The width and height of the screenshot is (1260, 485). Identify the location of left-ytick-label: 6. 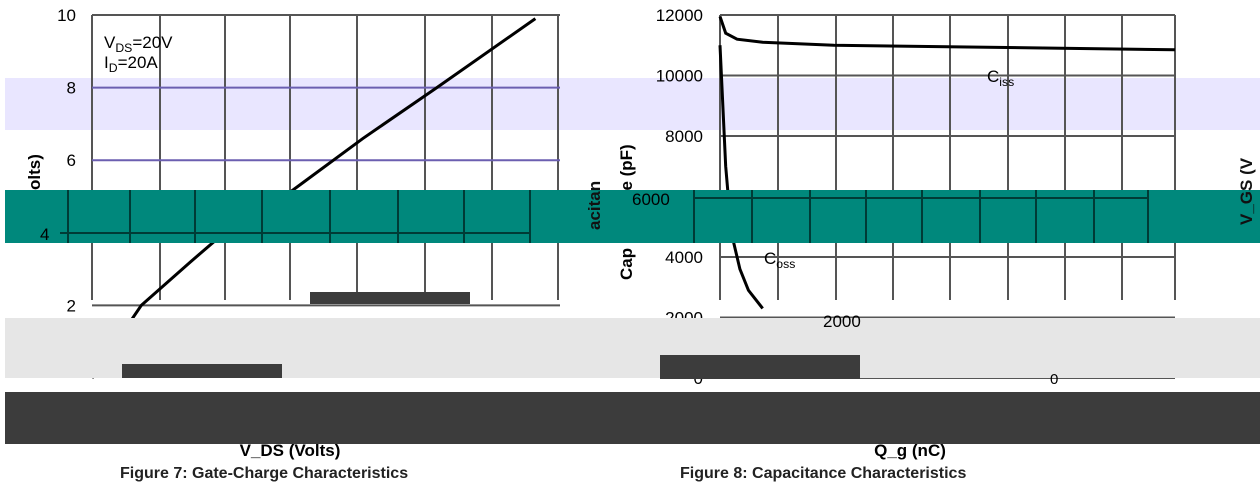
(71, 160).